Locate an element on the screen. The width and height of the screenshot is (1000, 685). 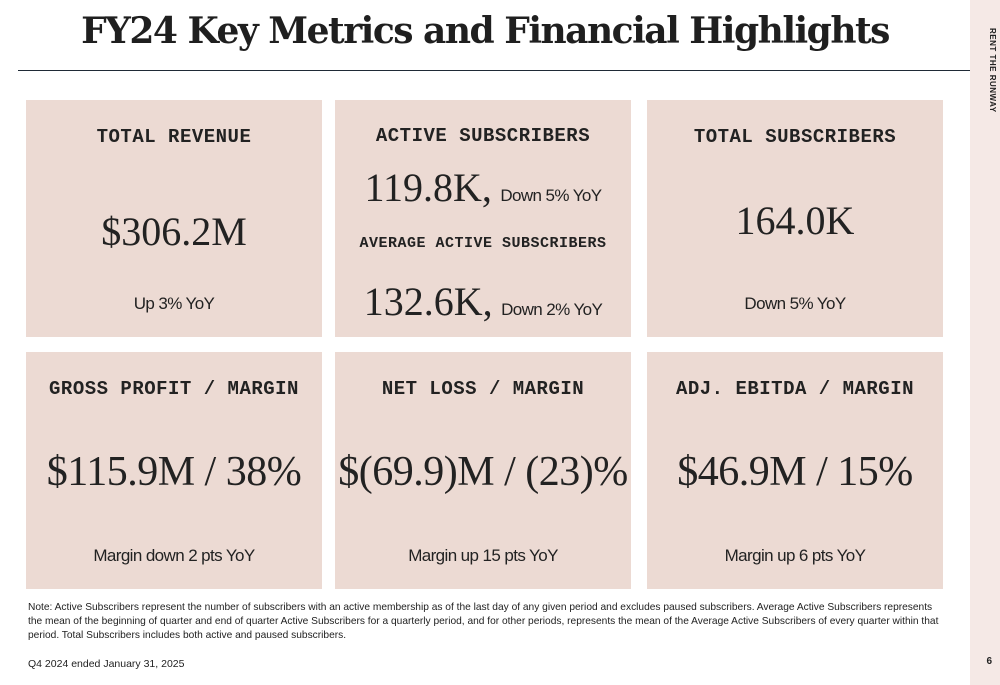
total-revenue-card: TOTAL REVENUE $306.2M Up 3% YoY is located at coordinates (174, 218).